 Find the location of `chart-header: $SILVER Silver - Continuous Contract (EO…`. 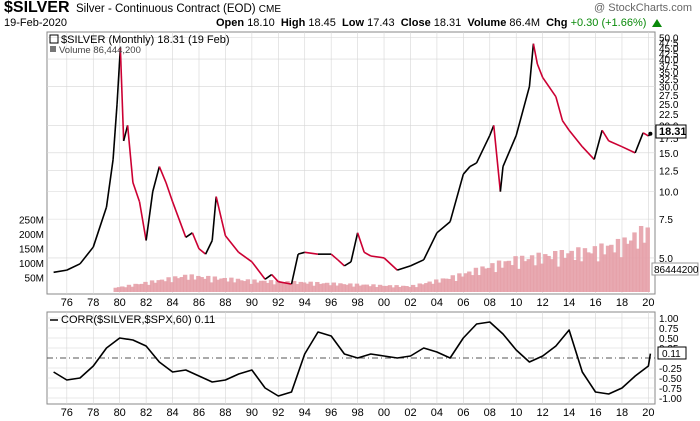

chart-header: $SILVER Silver - Continuous Contract (EO… is located at coordinates (350, 16).